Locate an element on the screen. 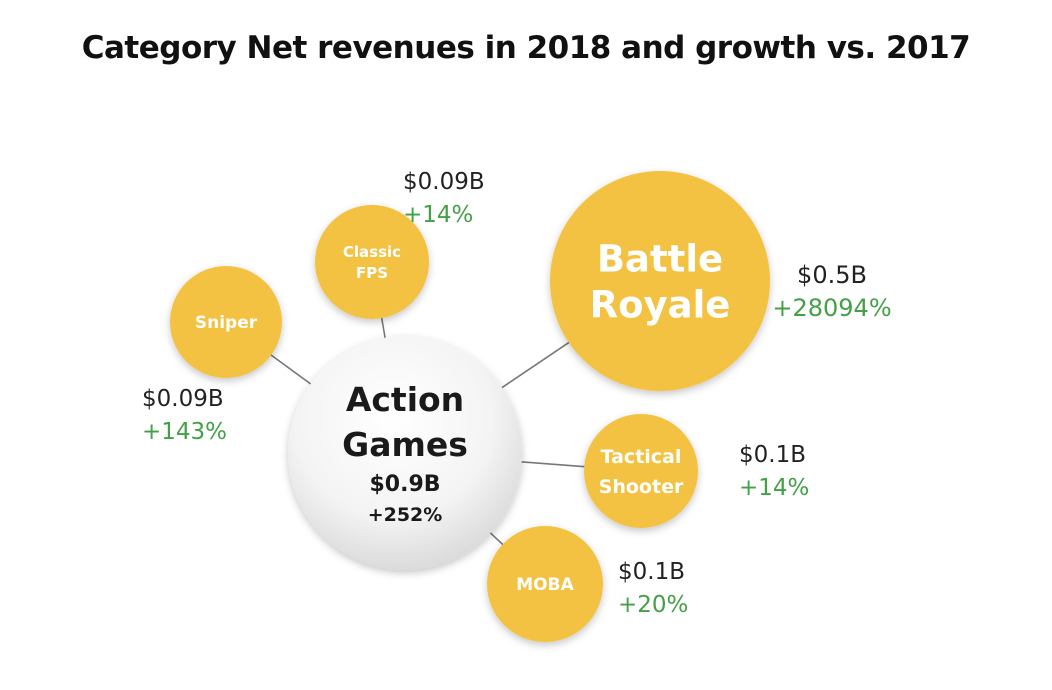 The width and height of the screenshot is (1052, 690). value-tactical-shooter: $0.1B is located at coordinates (772, 455).